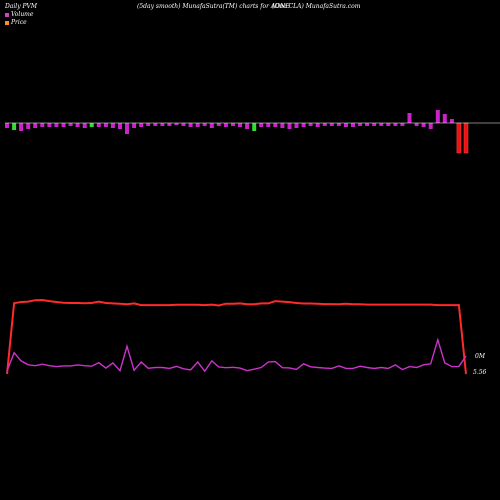 This screenshot has width=500, height=500. What do you see at coordinates (480, 356) in the screenshot?
I see `volume-end-label: 0M` at bounding box center [480, 356].